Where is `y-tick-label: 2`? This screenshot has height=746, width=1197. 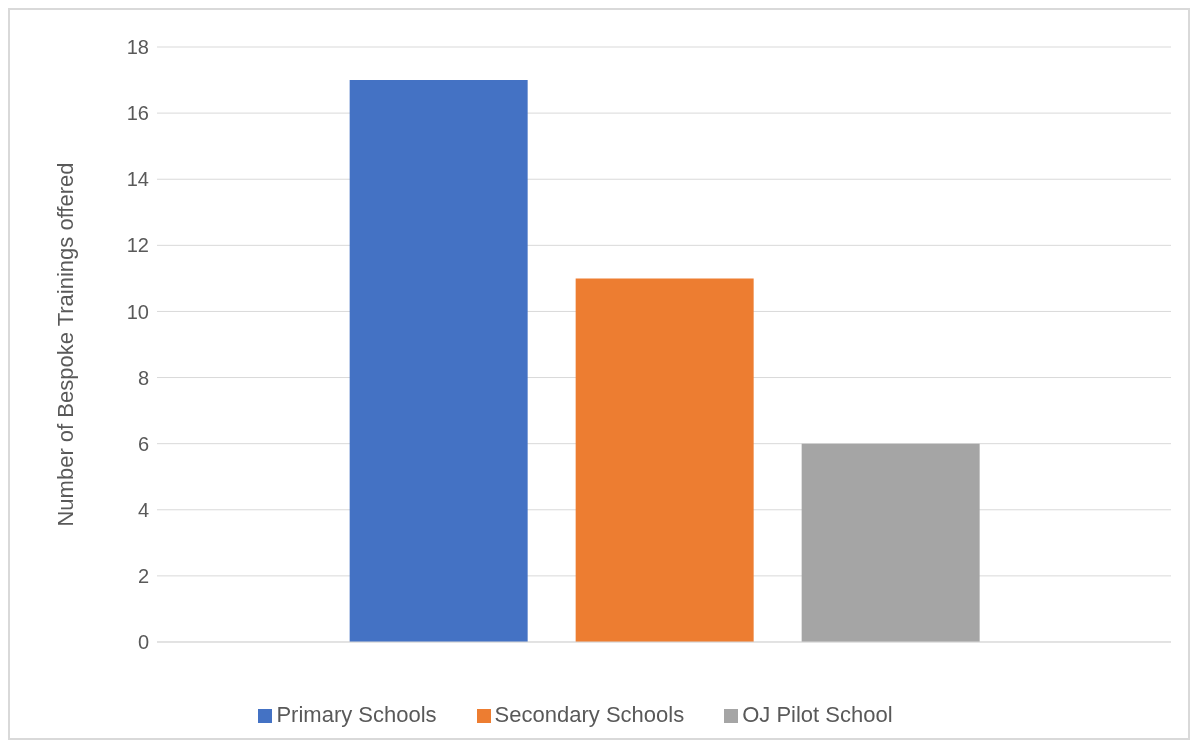 y-tick-label: 2 is located at coordinates (143, 575).